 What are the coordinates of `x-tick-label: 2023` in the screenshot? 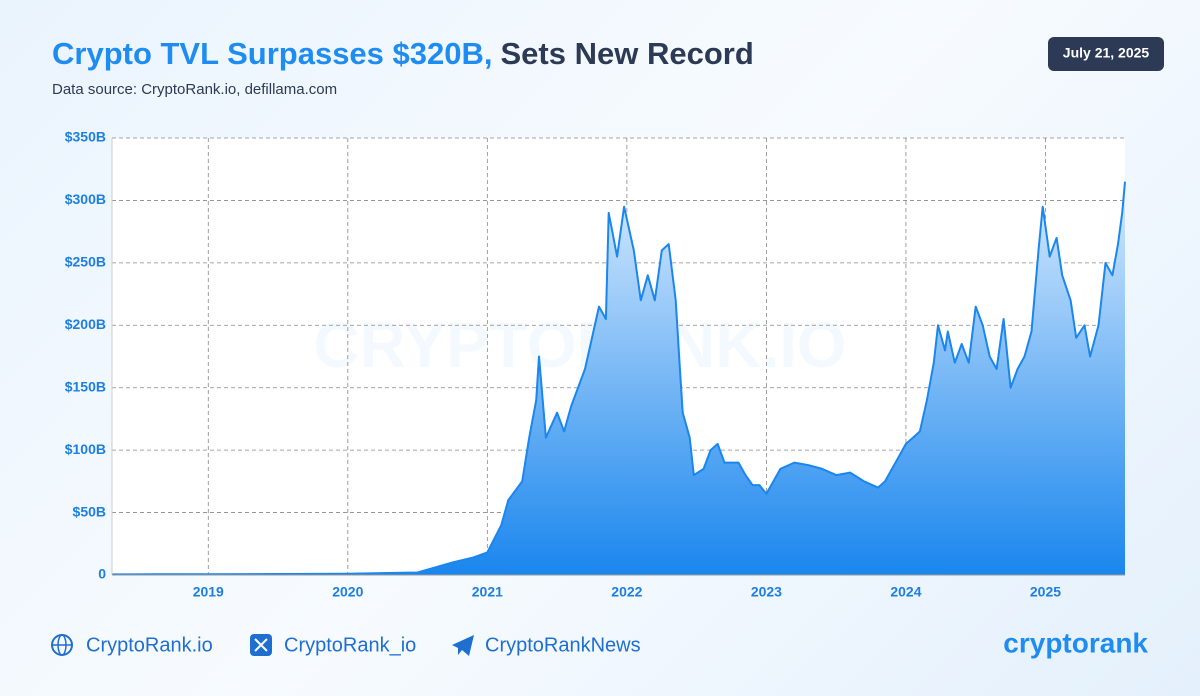 It's located at (766, 592).